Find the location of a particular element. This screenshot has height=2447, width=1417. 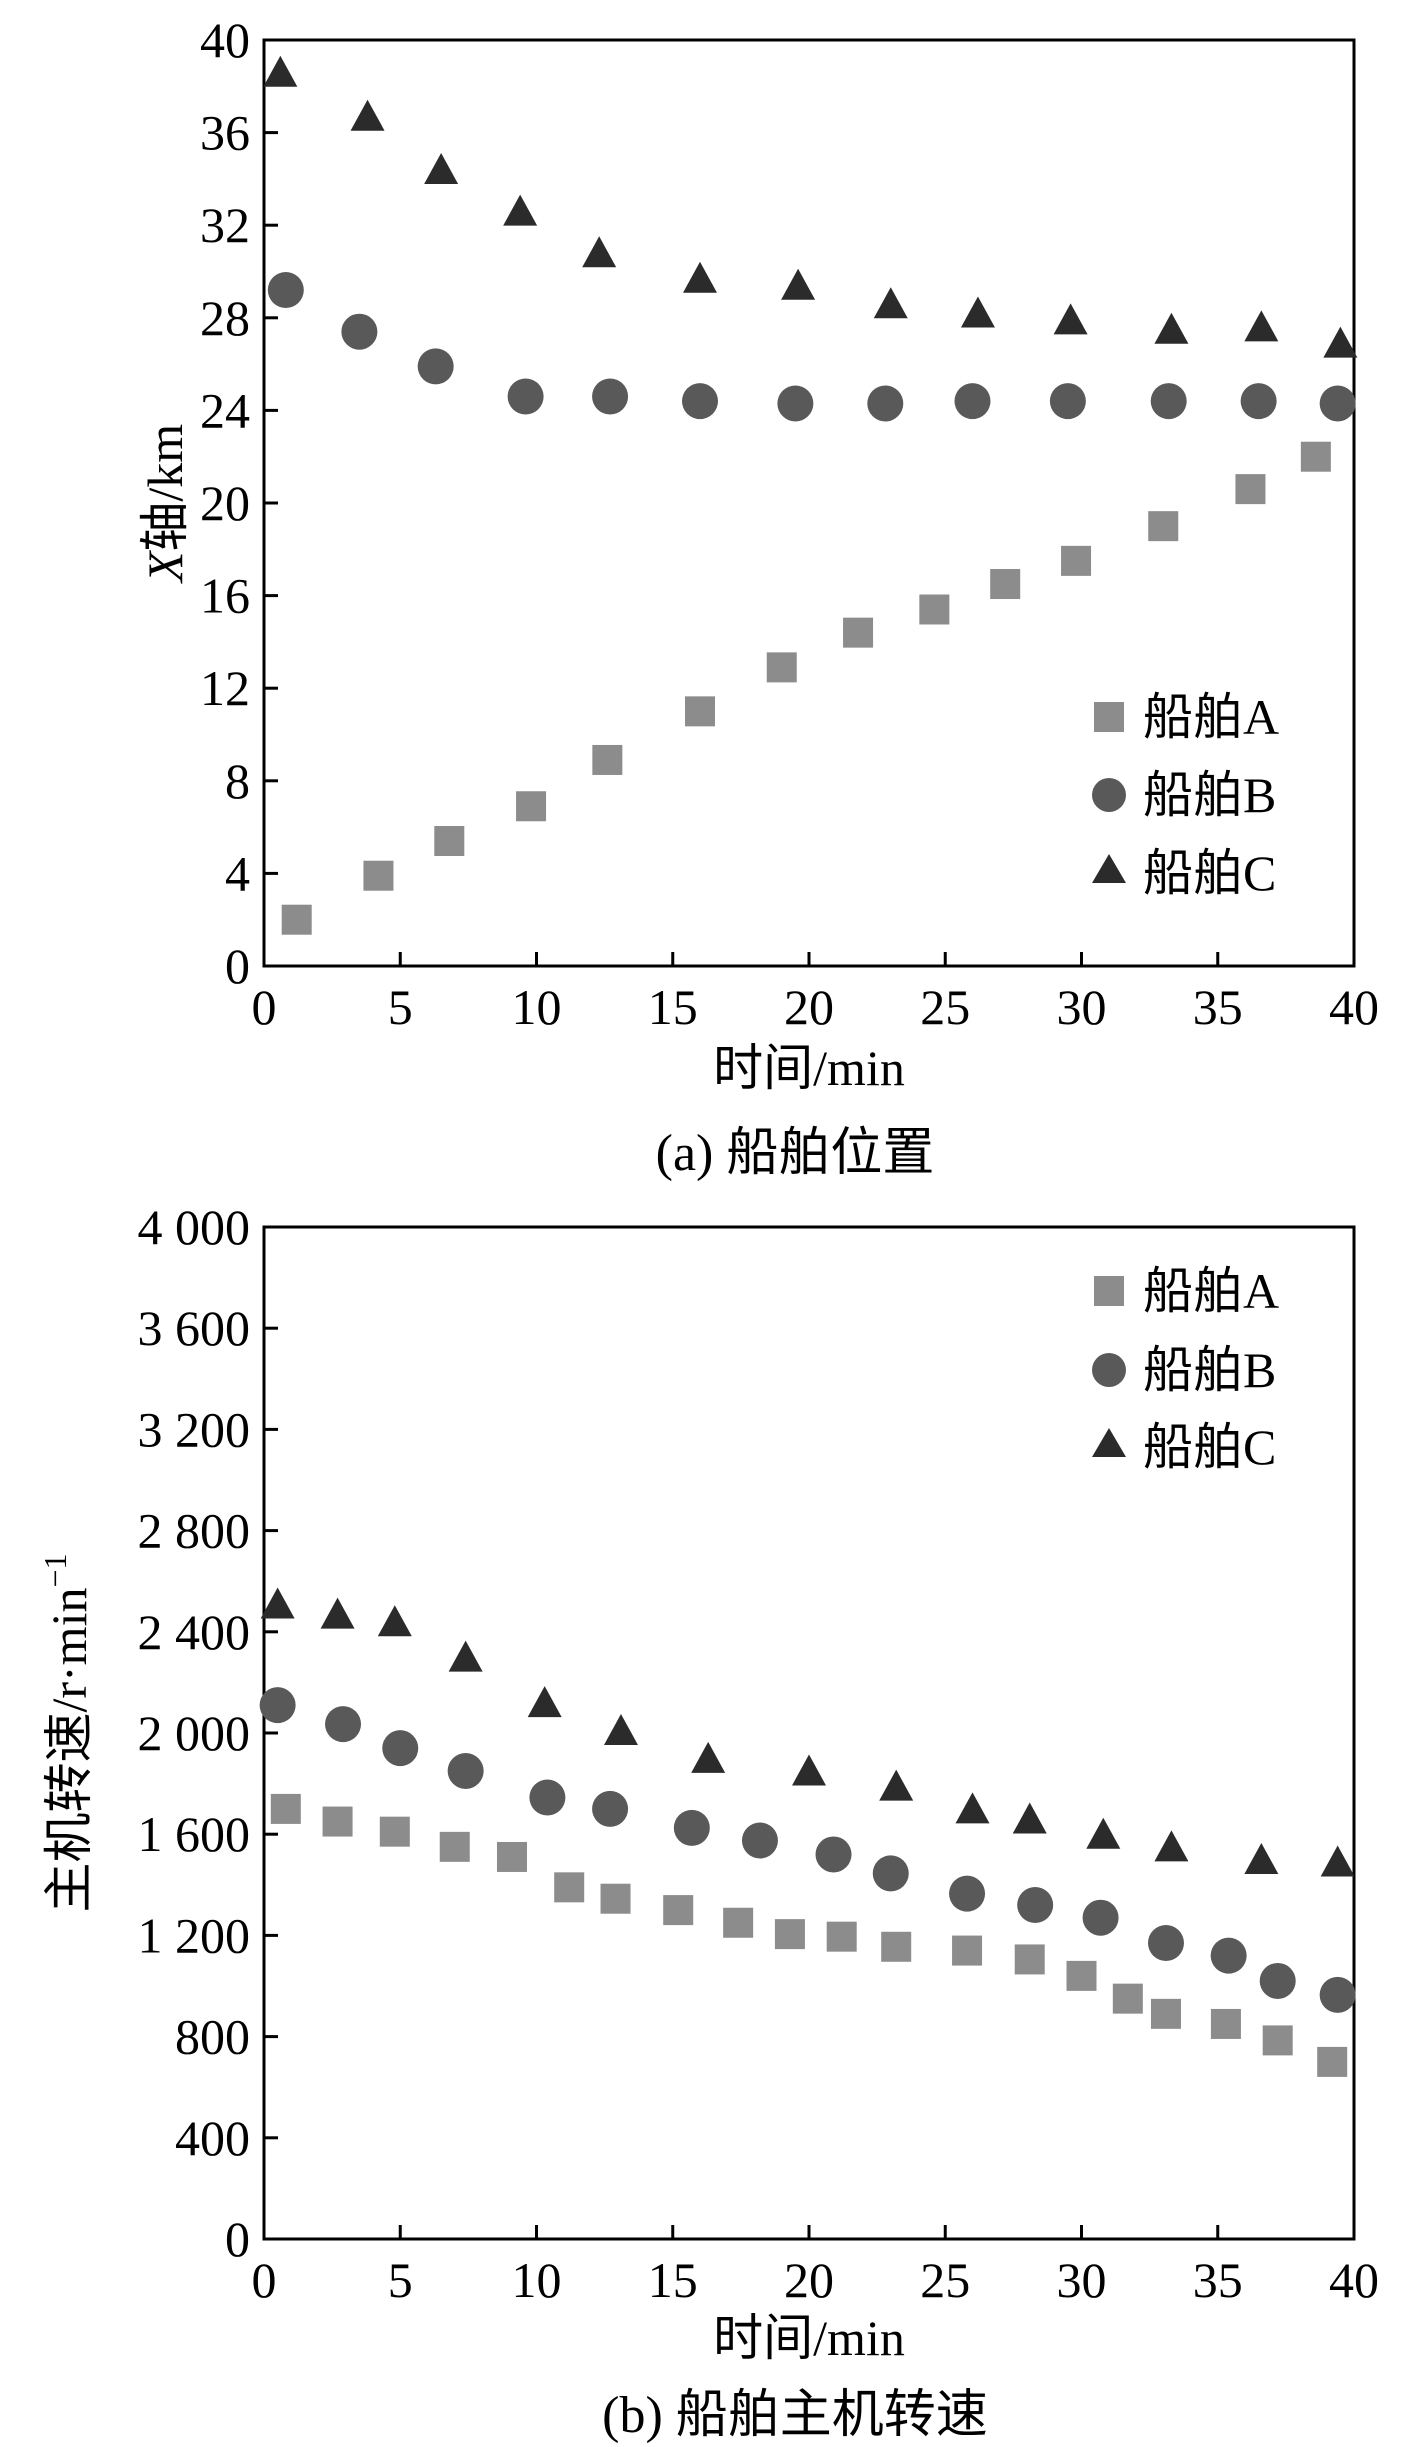

y-tick-label: 1 600 is located at coordinates (194, 1834).